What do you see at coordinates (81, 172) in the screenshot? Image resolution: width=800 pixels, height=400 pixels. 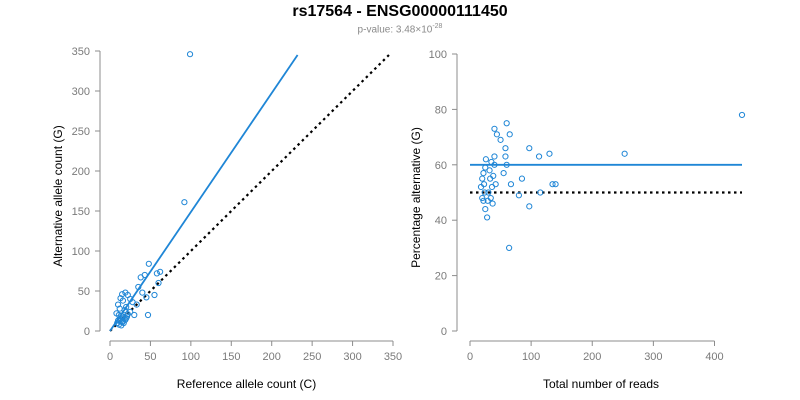 I see `left-y-tick-label: 200` at bounding box center [81, 172].